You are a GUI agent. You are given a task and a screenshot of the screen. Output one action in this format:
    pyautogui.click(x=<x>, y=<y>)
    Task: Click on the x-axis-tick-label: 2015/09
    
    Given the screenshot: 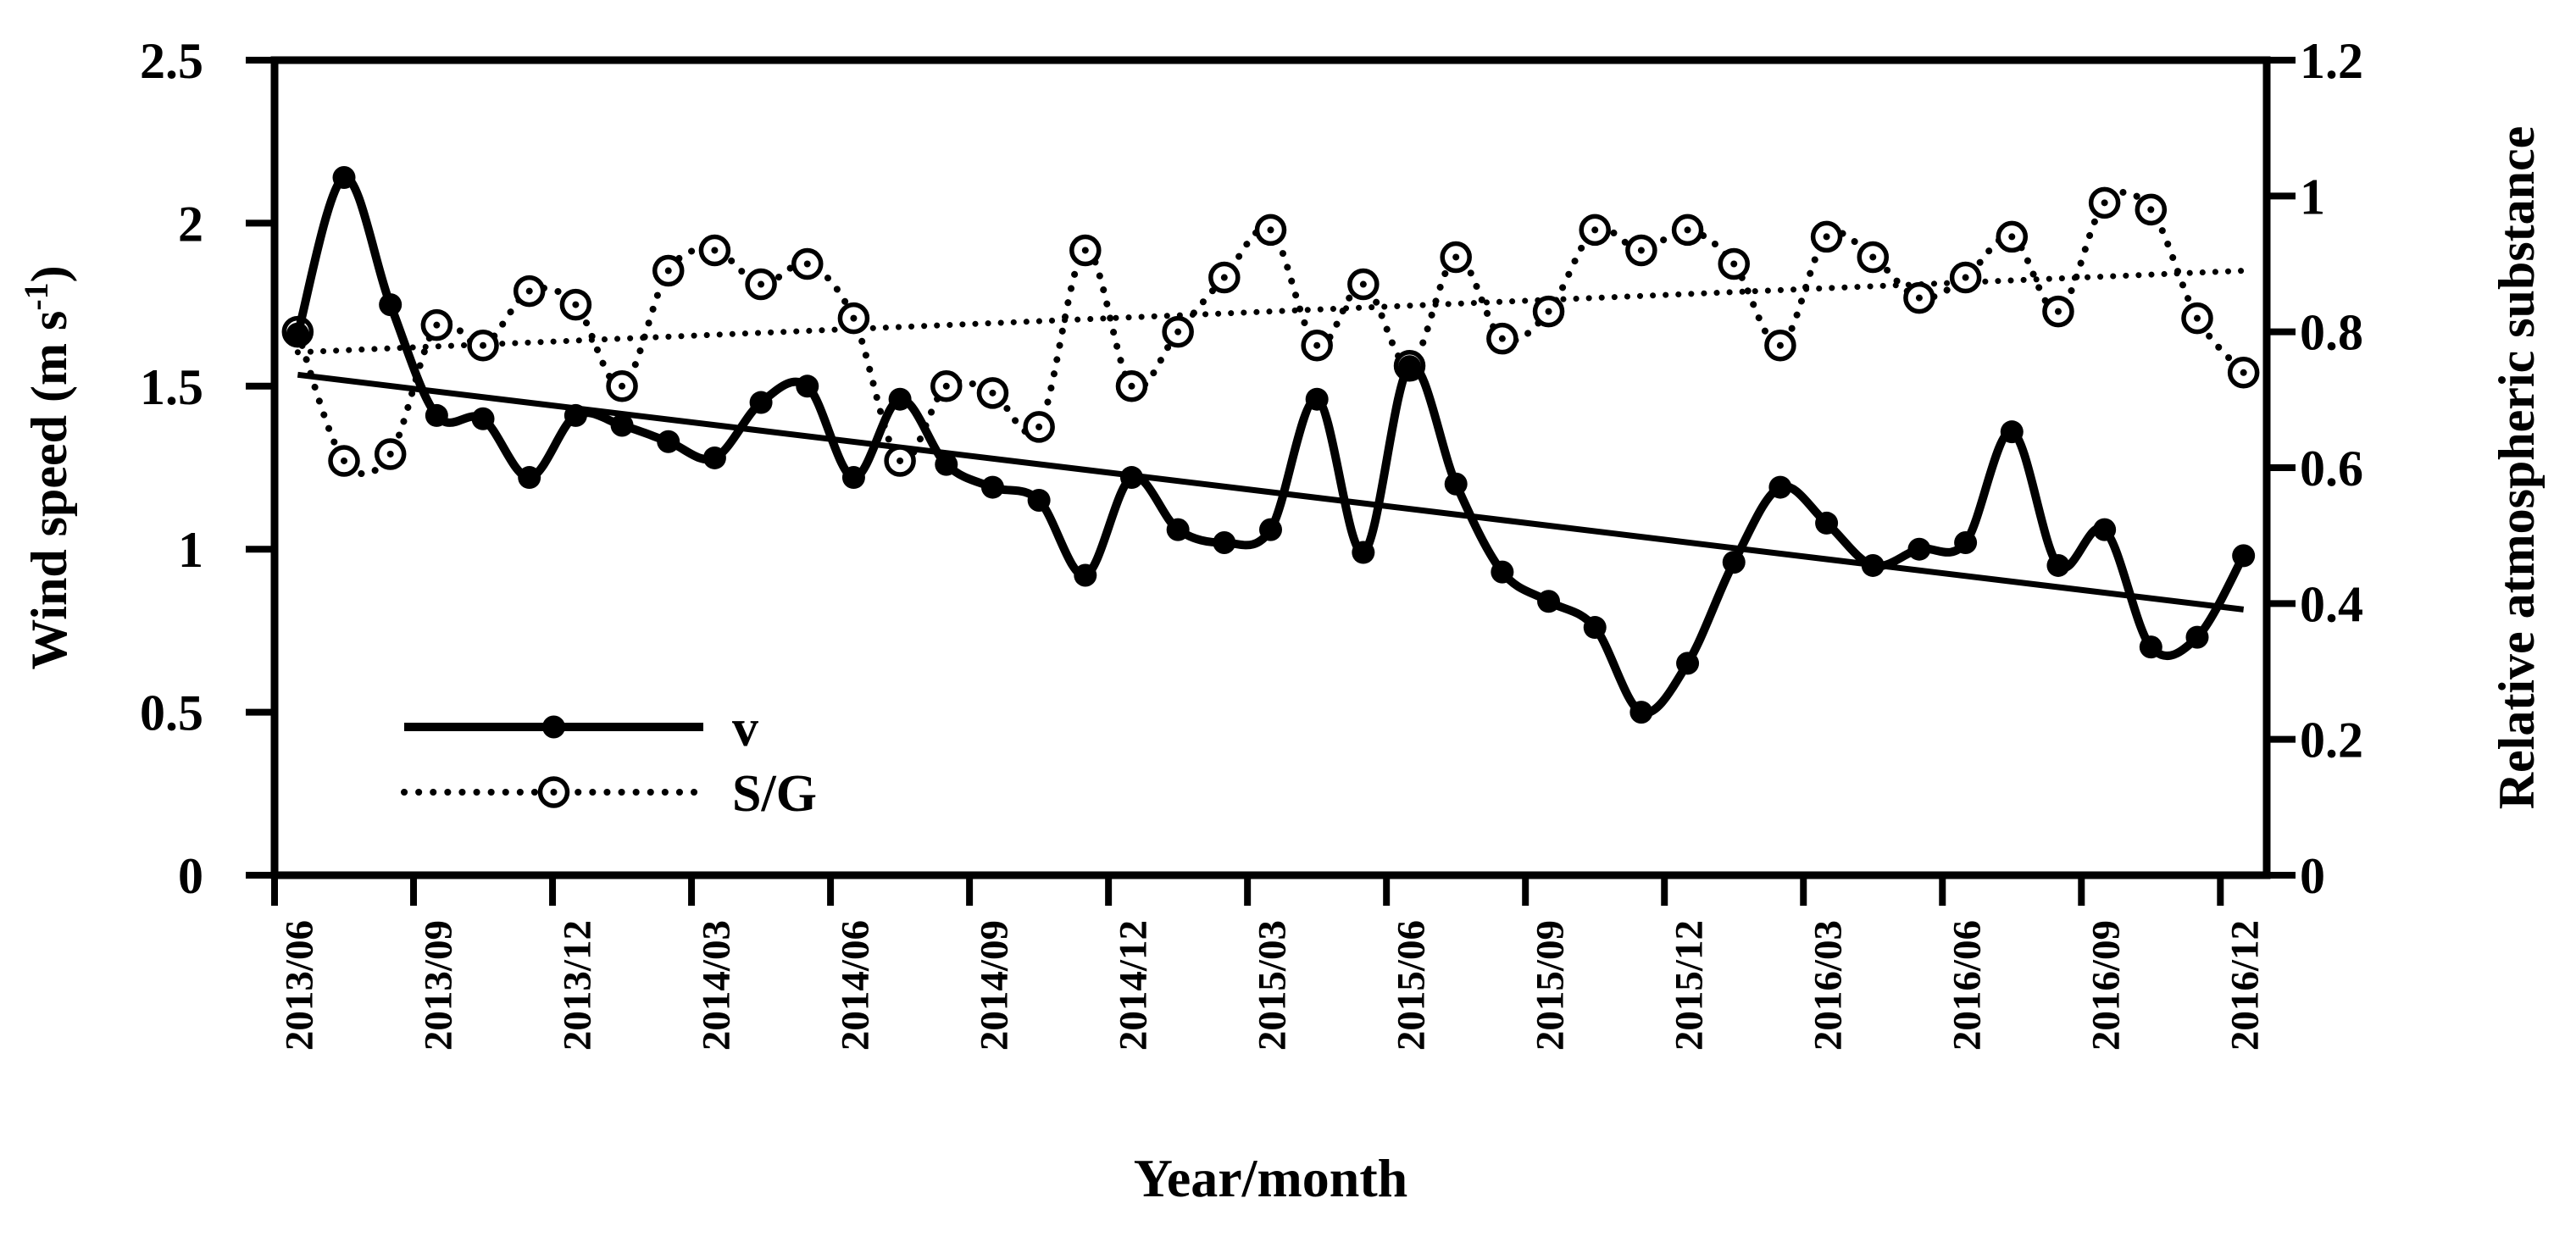 What is the action you would take?
    pyautogui.click(x=1551, y=985)
    